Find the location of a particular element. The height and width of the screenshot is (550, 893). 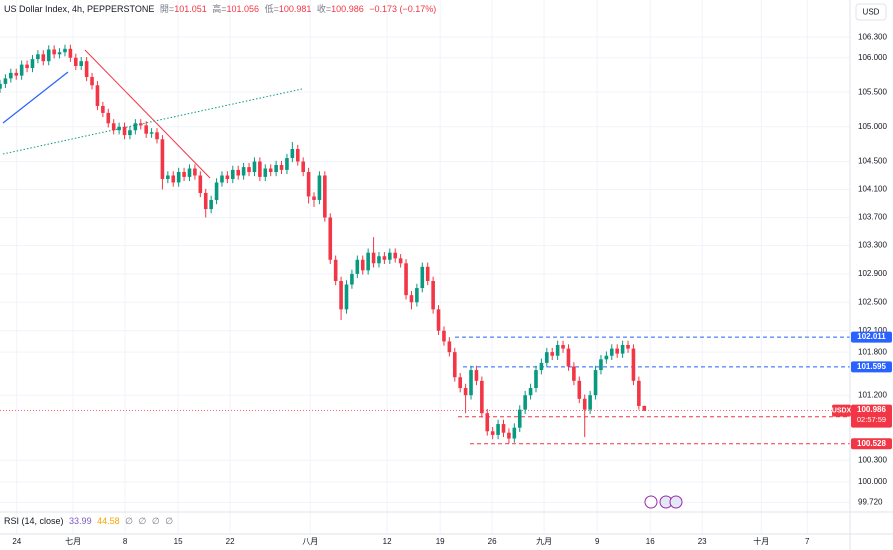

rsi-value: 33.99 is located at coordinates (80, 521).